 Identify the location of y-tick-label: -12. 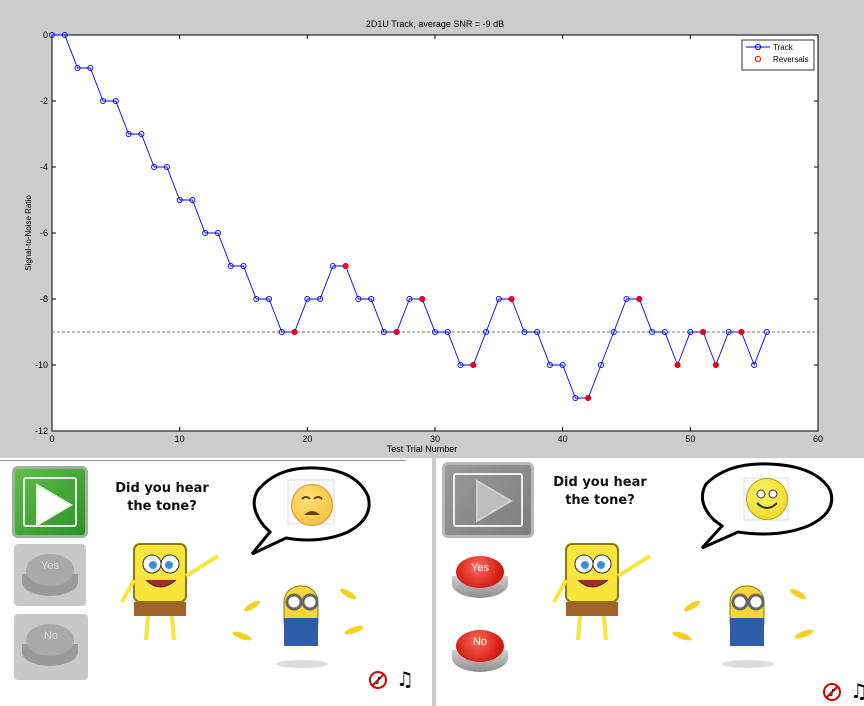
(41, 431).